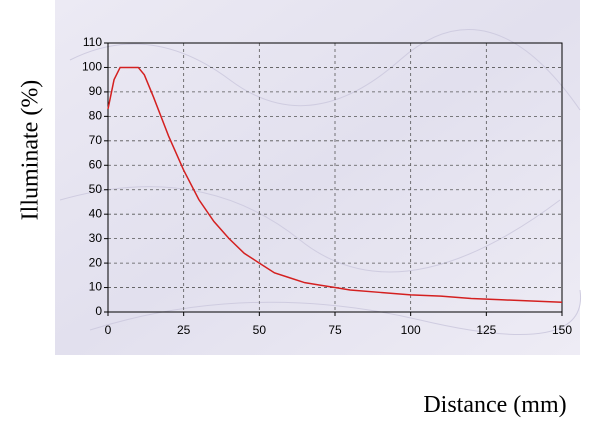  What do you see at coordinates (96, 262) in the screenshot?
I see `y-tick-label: 20` at bounding box center [96, 262].